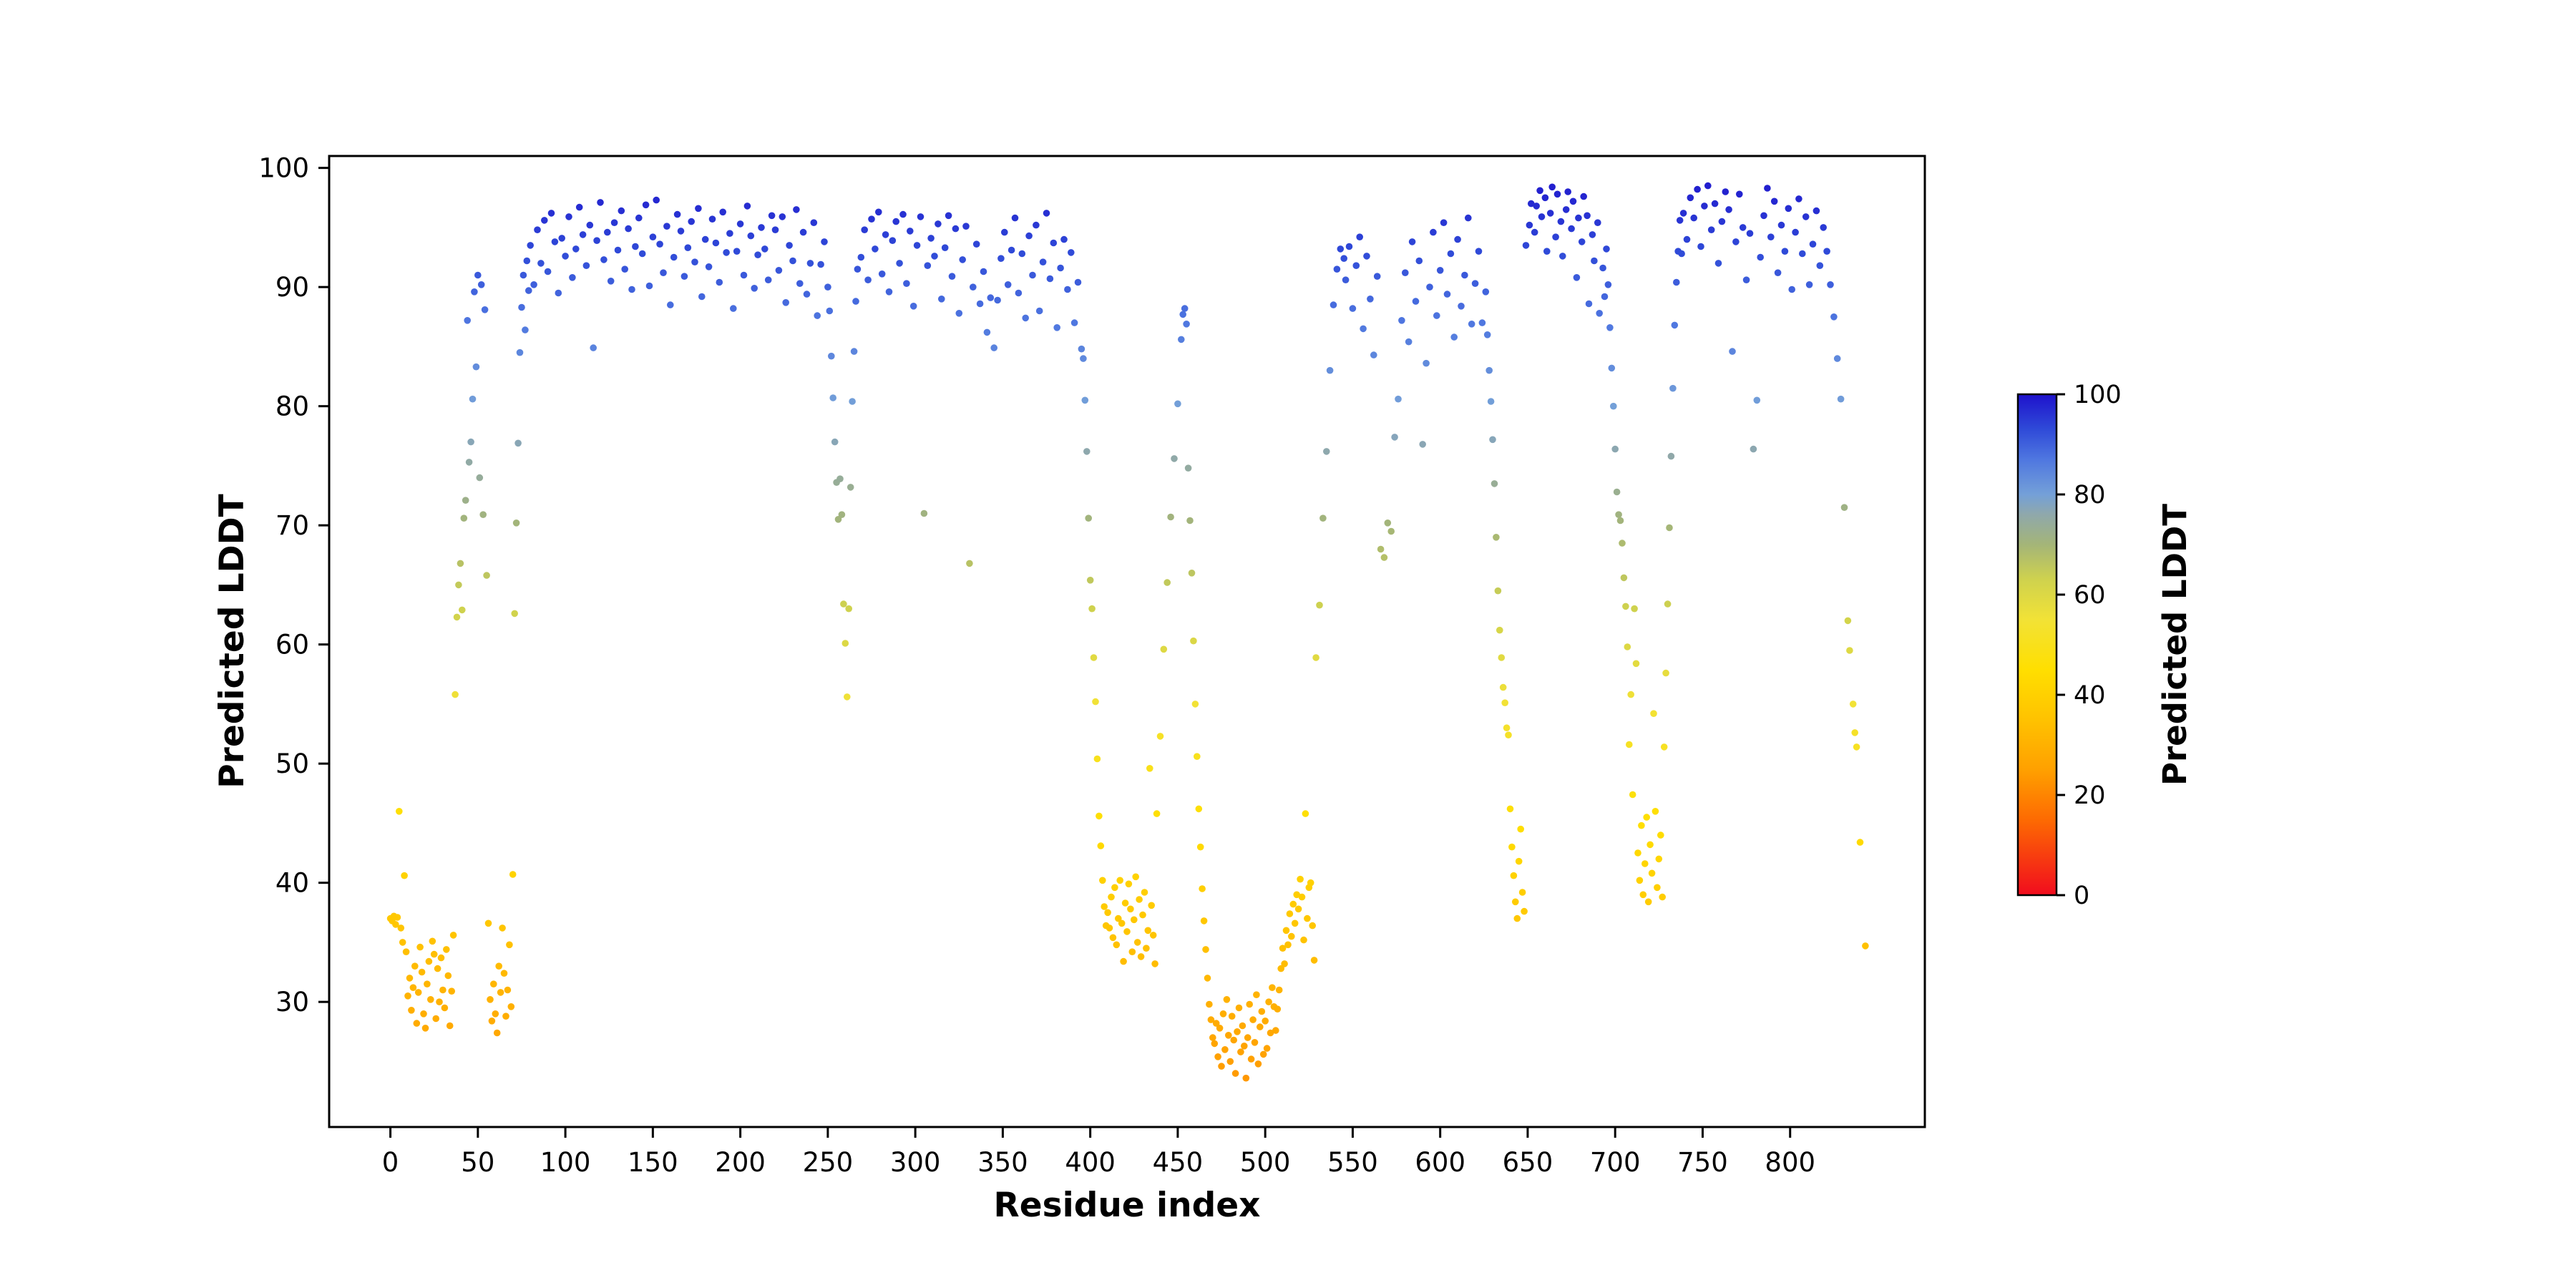 The image size is (2576, 1288). What do you see at coordinates (828, 1162) in the screenshot?
I see `tick-label: 250` at bounding box center [828, 1162].